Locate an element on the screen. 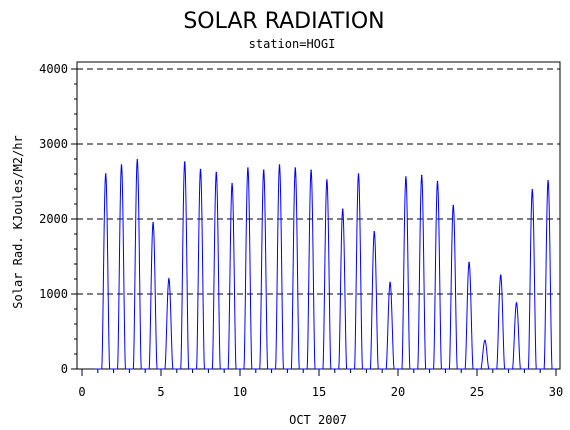  x-axis: 0 5 10 15 20 25 30 is located at coordinates (320, 384).